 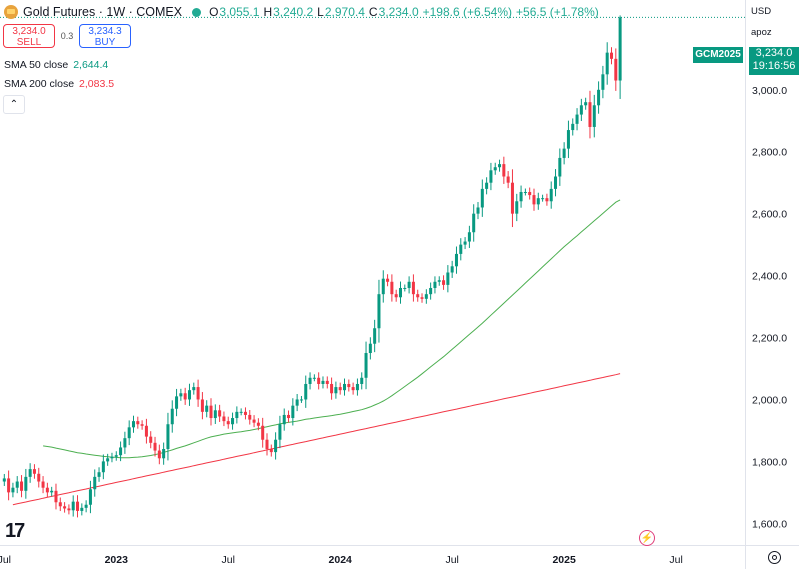 What do you see at coordinates (59, 84) in the screenshot?
I see `sma200-legend: SMA 200 close 2,083.5` at bounding box center [59, 84].